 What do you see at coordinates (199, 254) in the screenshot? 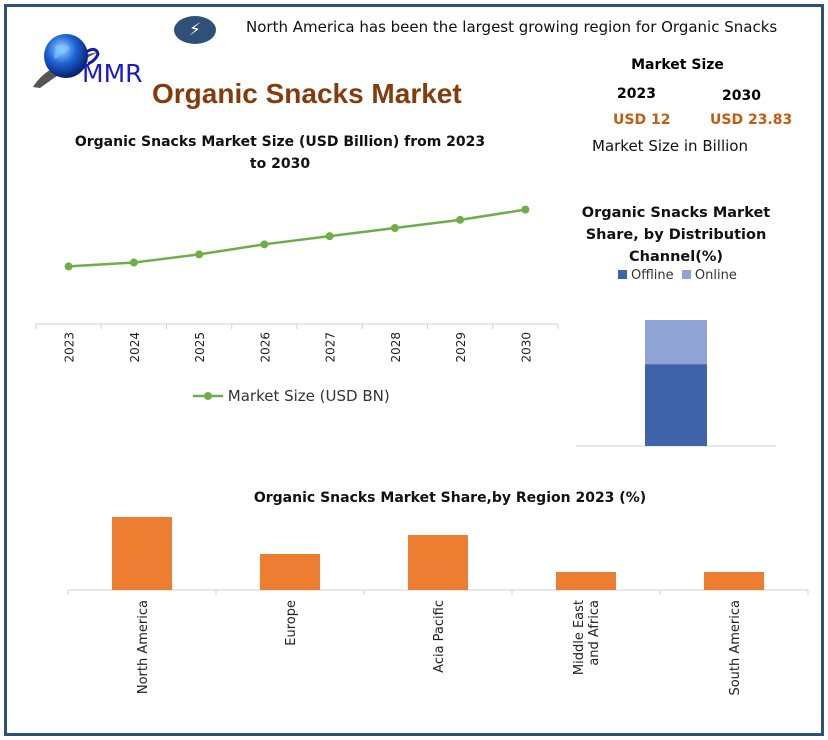
I see `data-point-2025` at bounding box center [199, 254].